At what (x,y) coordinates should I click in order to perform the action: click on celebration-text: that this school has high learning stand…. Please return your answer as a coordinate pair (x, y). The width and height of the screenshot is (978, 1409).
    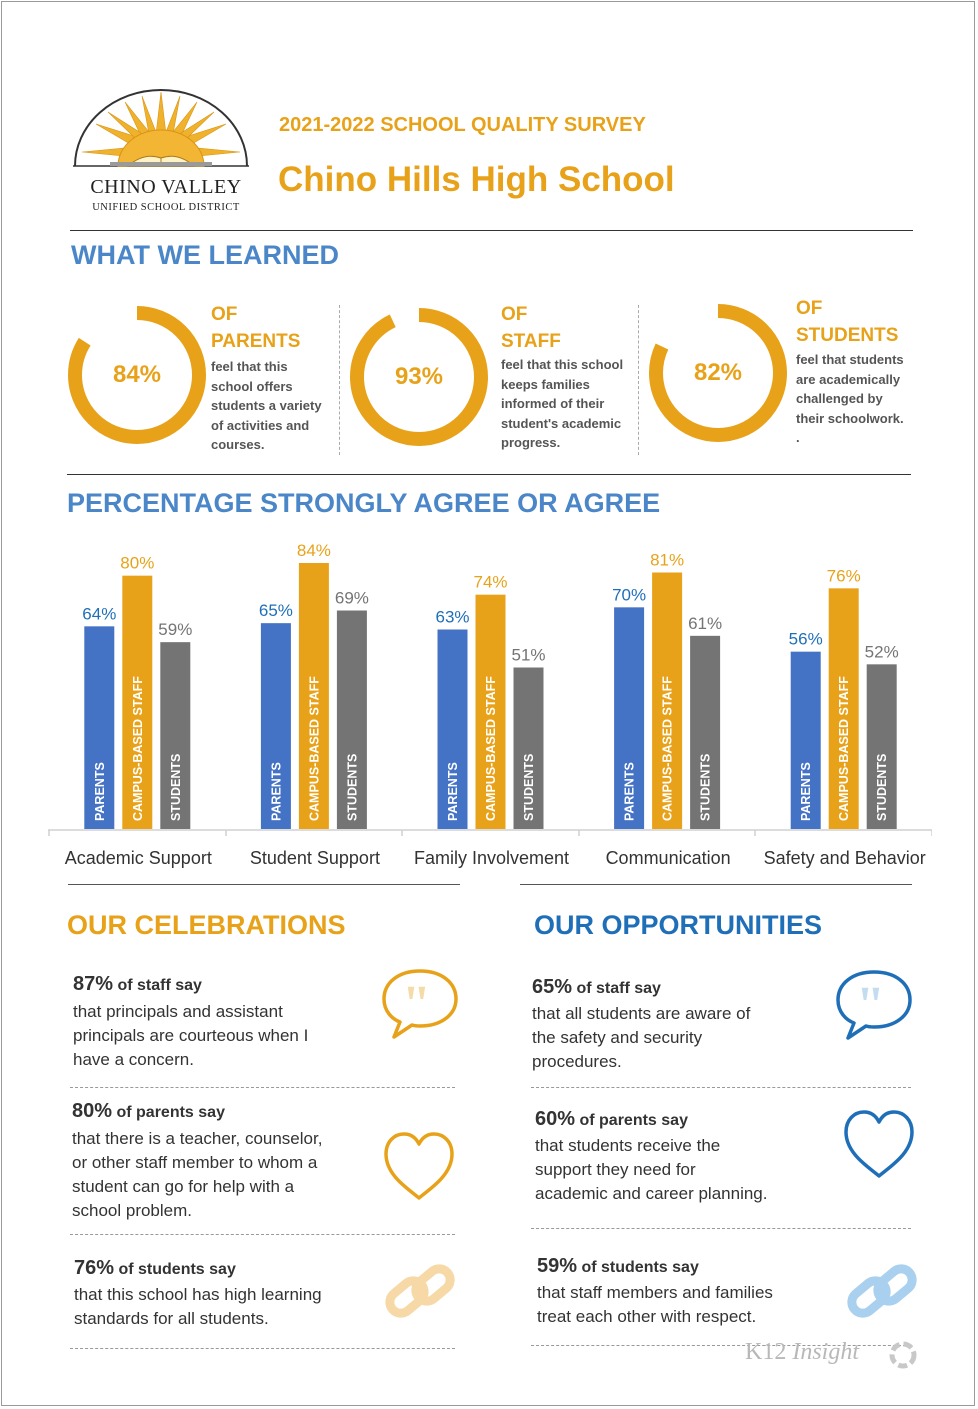
    Looking at the image, I should click on (198, 1307).